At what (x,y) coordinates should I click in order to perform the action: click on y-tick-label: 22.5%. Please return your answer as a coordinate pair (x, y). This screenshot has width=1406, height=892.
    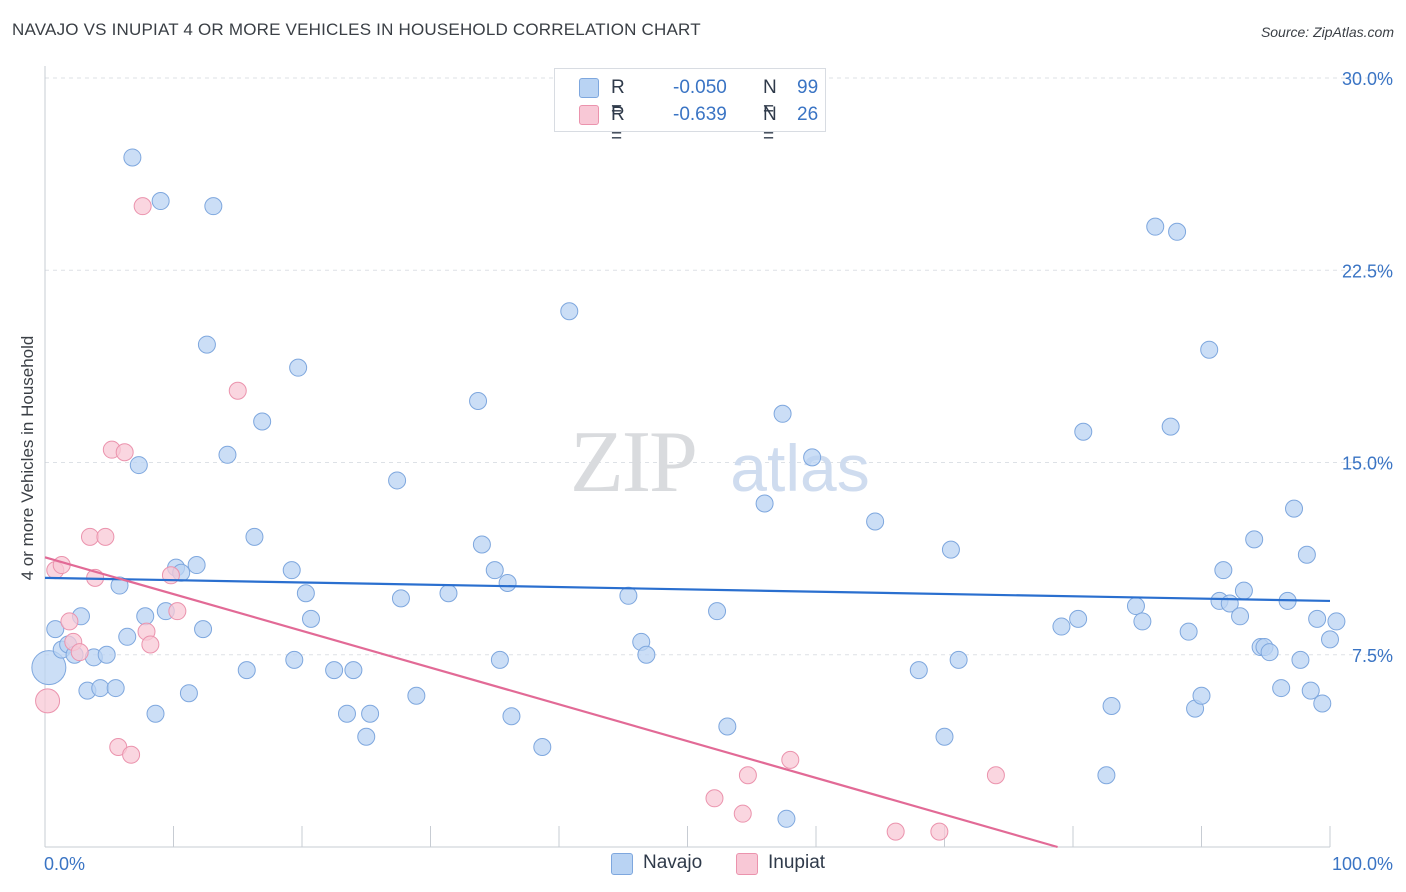
    Looking at the image, I should click on (1367, 271).